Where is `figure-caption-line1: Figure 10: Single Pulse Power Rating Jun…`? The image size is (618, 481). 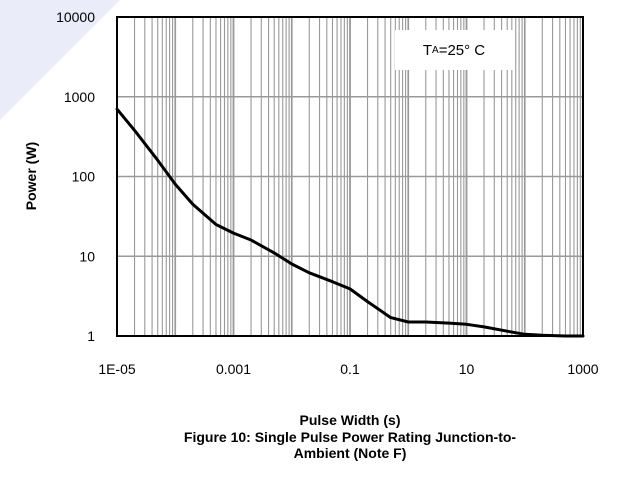 figure-caption-line1: Figure 10: Single Pulse Power Rating Jun… is located at coordinates (350, 437).